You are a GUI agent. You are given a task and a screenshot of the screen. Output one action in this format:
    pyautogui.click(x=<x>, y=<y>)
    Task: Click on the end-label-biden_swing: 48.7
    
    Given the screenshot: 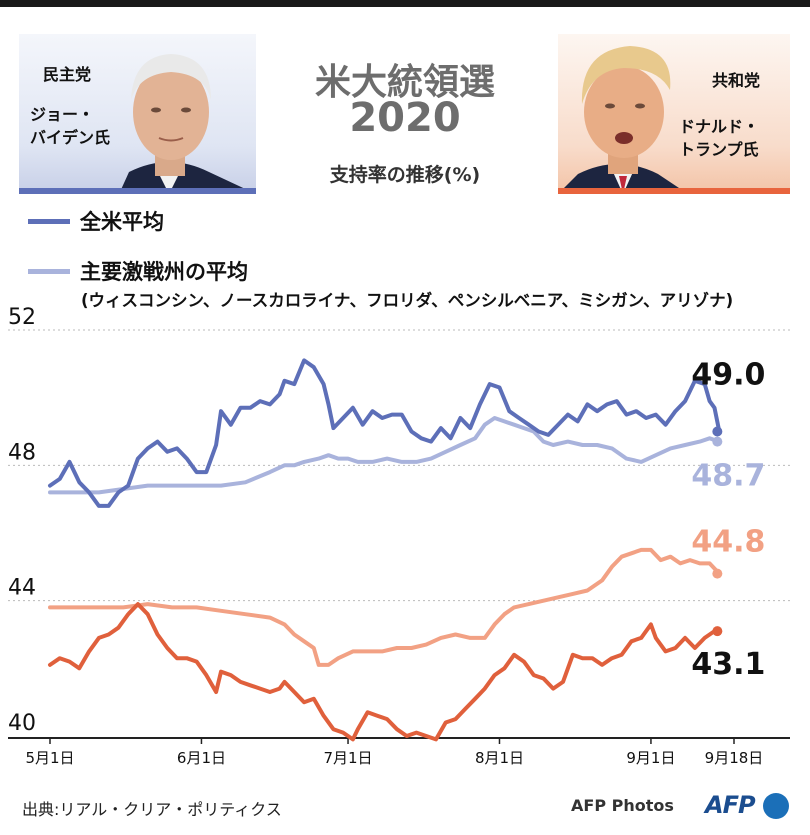 What is the action you would take?
    pyautogui.click(x=728, y=476)
    